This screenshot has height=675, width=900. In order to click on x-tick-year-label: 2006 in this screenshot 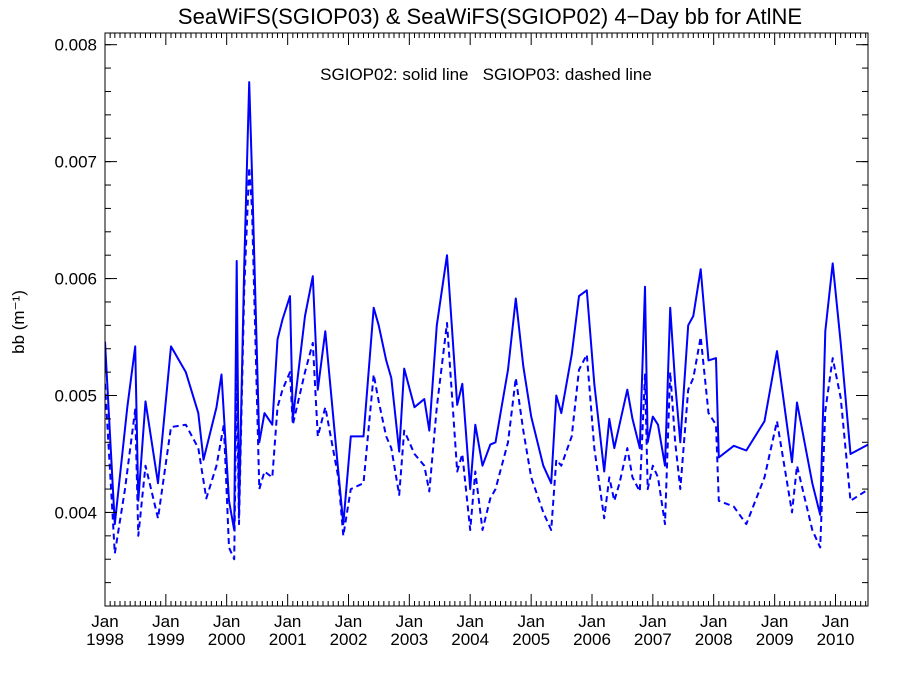, I will do `click(592, 639)`.